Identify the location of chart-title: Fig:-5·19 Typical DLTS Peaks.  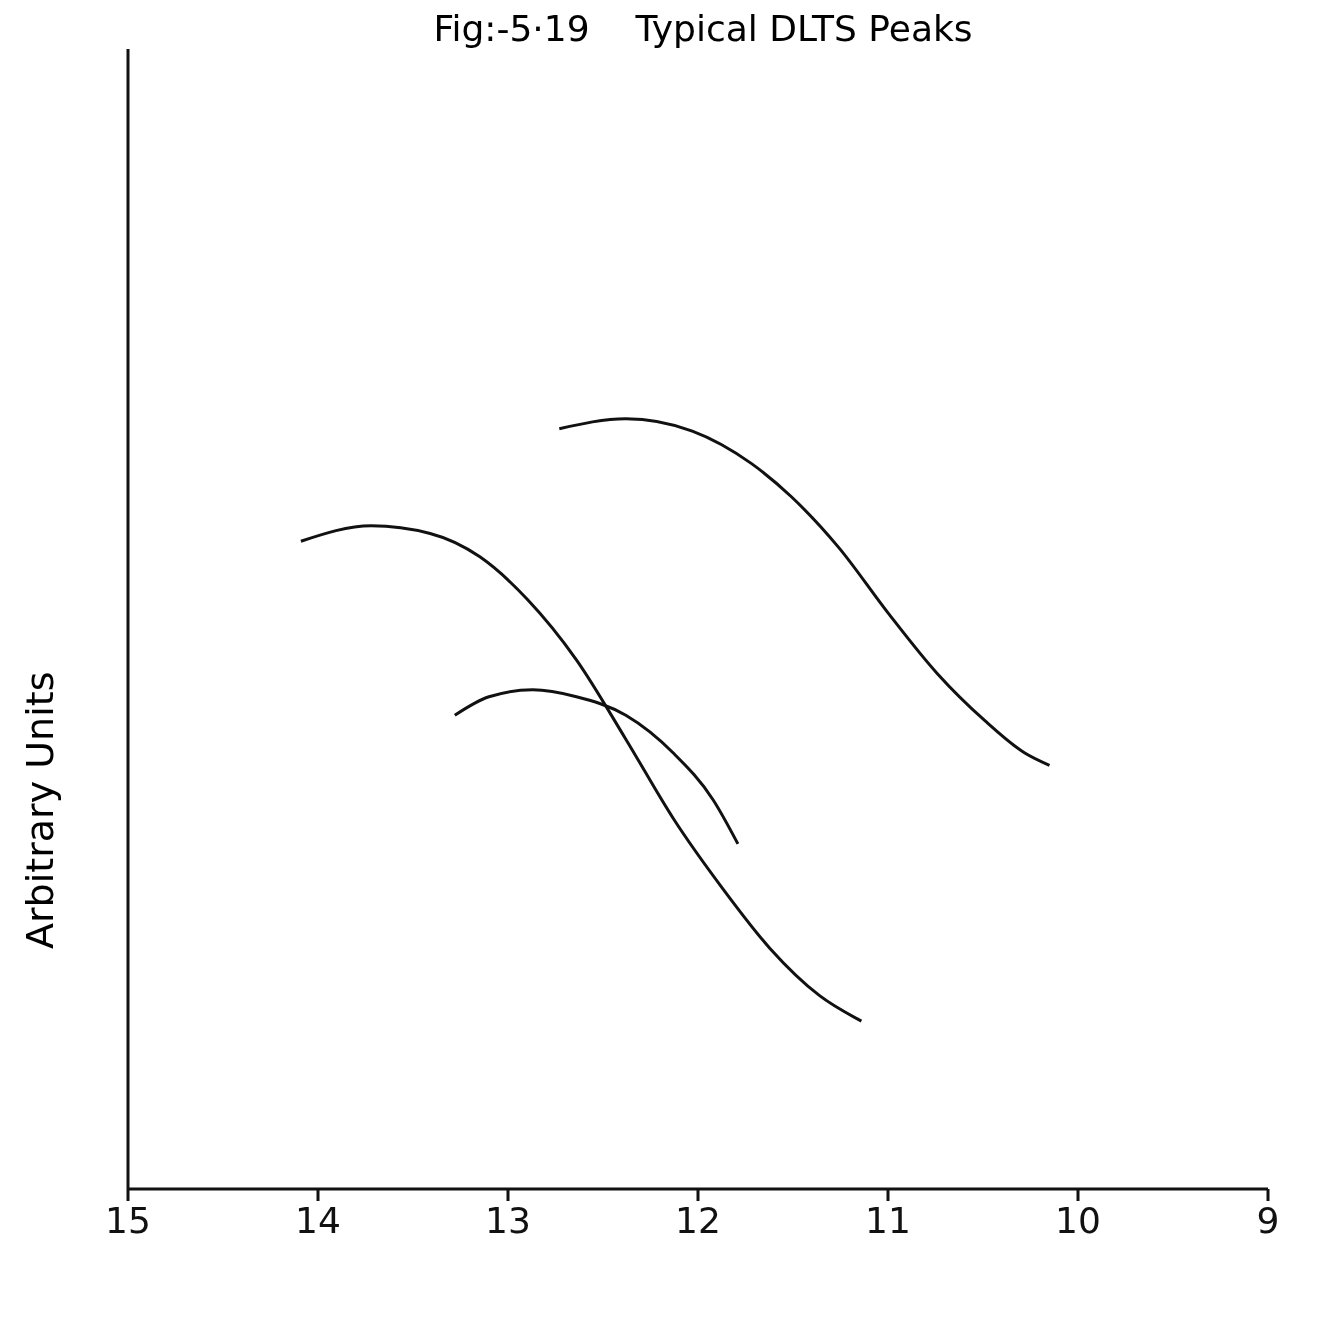
(703, 28).